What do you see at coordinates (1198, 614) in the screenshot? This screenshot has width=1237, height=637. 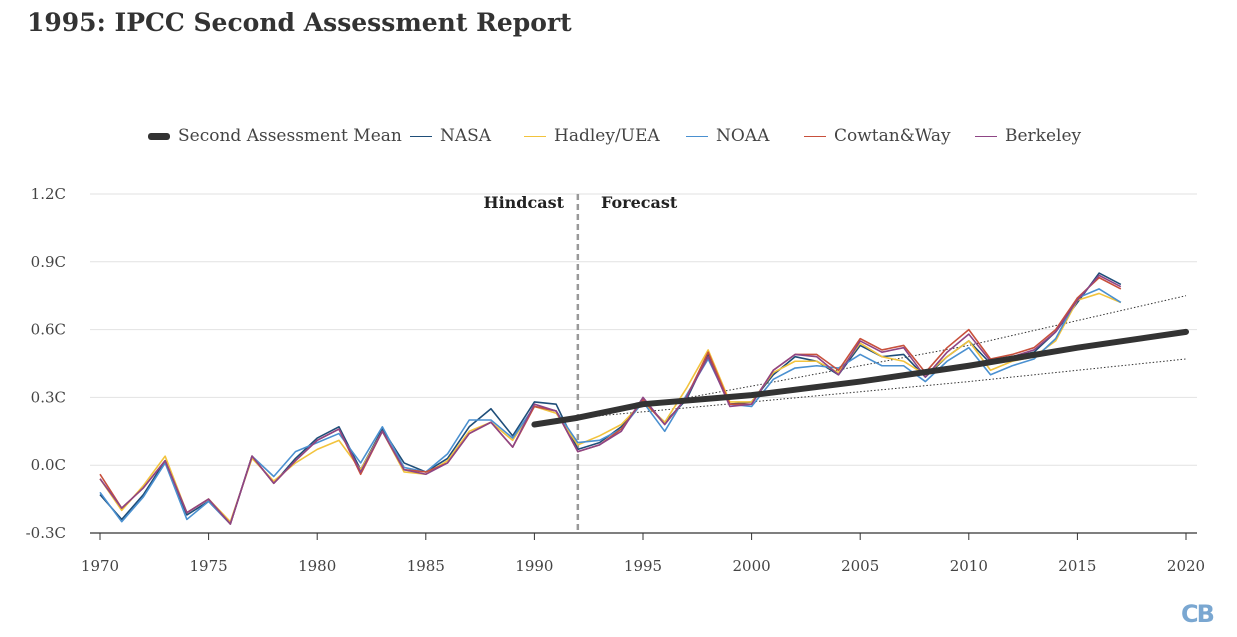 I see `carbon-brief-logo: CB` at bounding box center [1198, 614].